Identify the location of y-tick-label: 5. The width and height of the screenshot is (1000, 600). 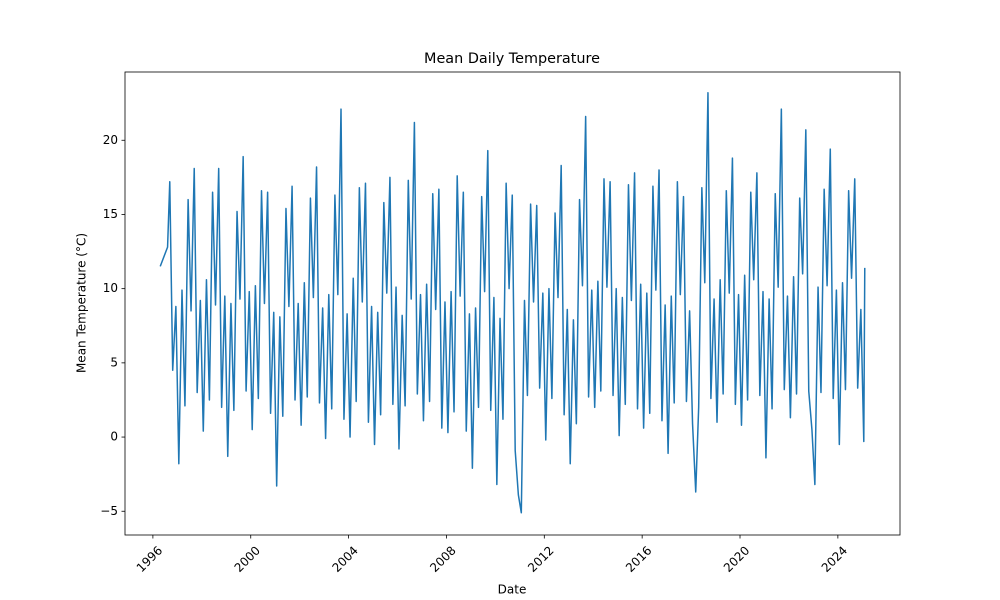
(114, 362).